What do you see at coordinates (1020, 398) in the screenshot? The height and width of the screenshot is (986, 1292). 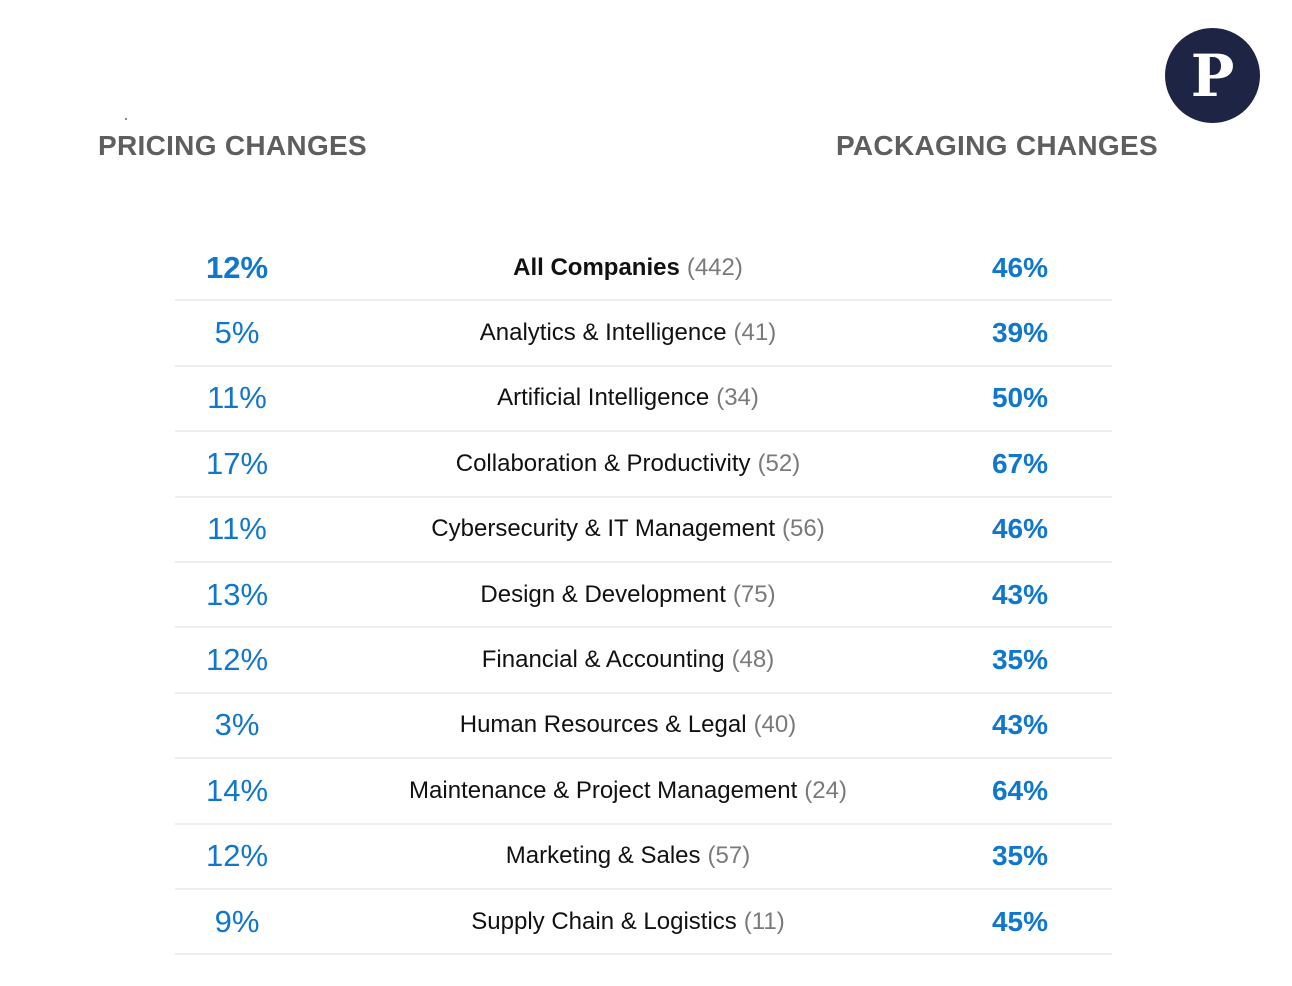 I see `packaging-change-value: 50%` at bounding box center [1020, 398].